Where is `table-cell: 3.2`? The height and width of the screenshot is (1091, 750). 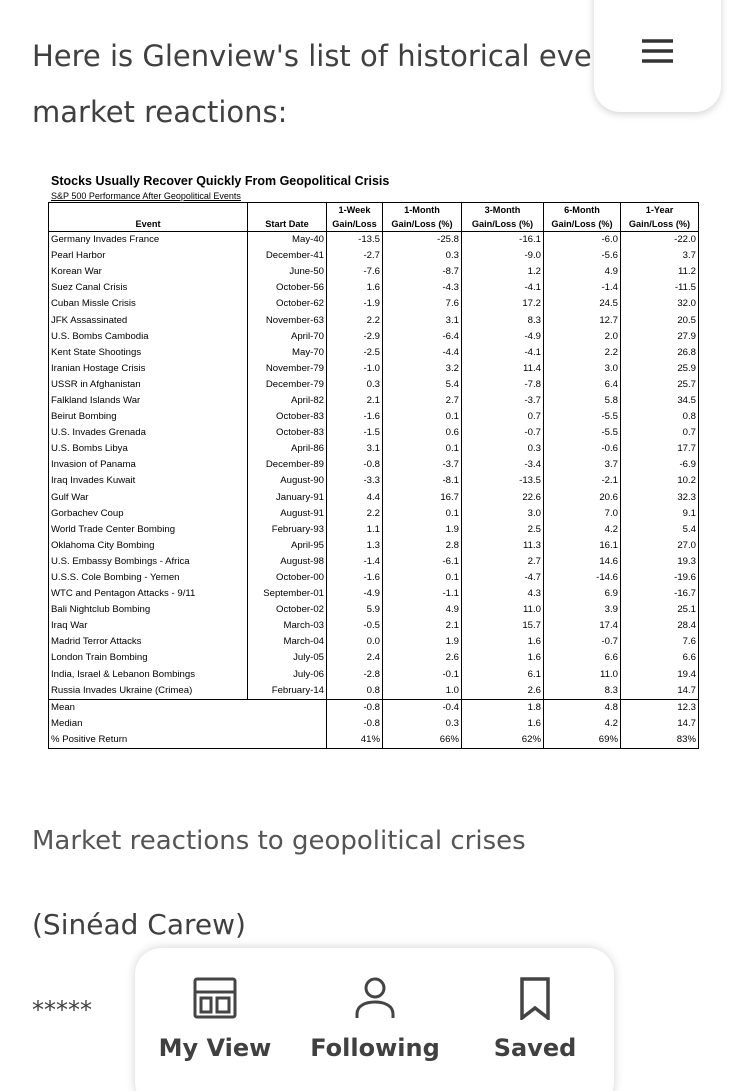 table-cell: 3.2 is located at coordinates (422, 368).